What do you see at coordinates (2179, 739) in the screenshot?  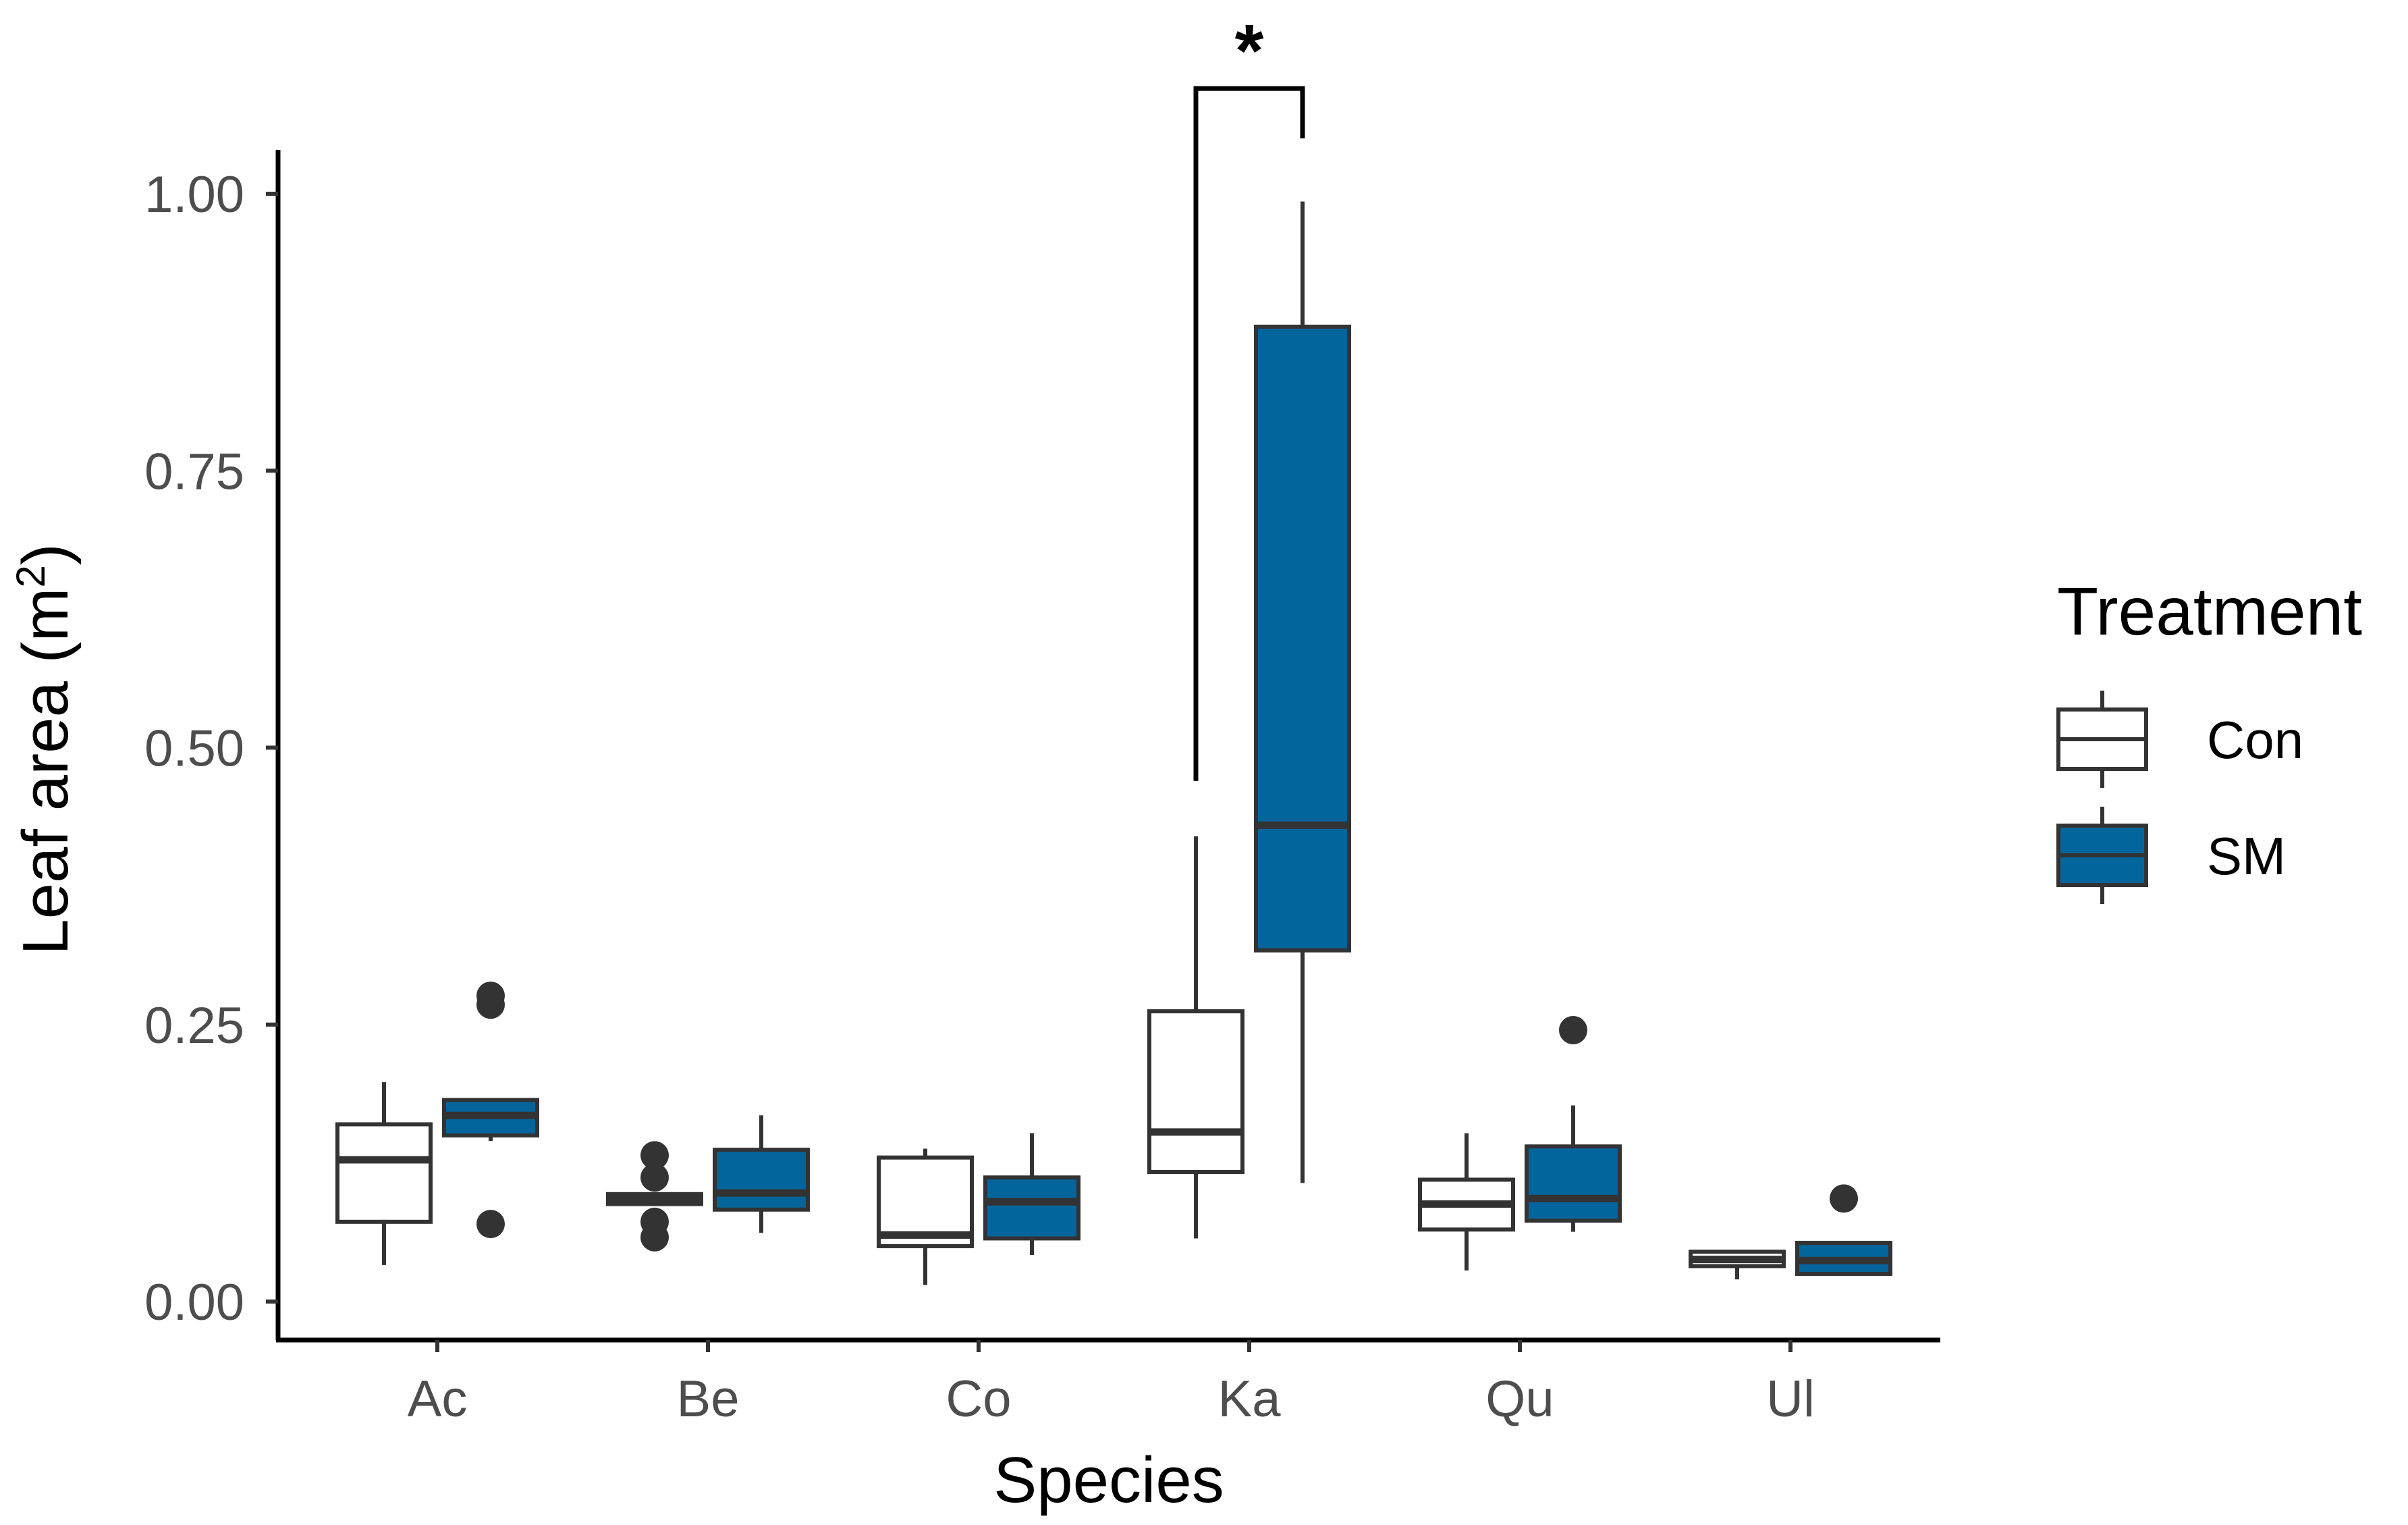 I see `legend-item-con: Con` at bounding box center [2179, 739].